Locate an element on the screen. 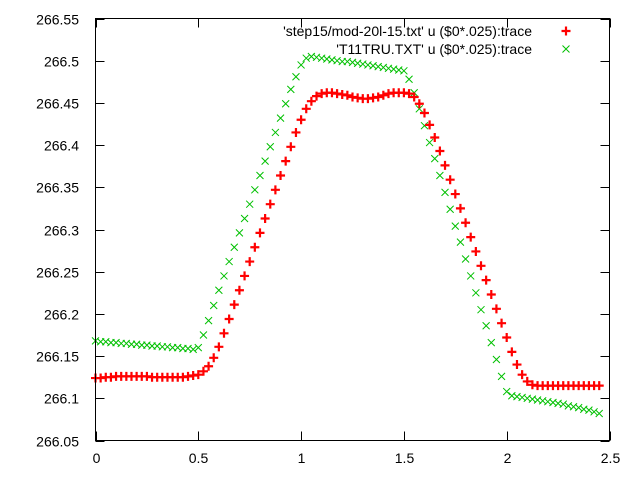  y-tick-label: 266.3 is located at coordinates (61, 231).